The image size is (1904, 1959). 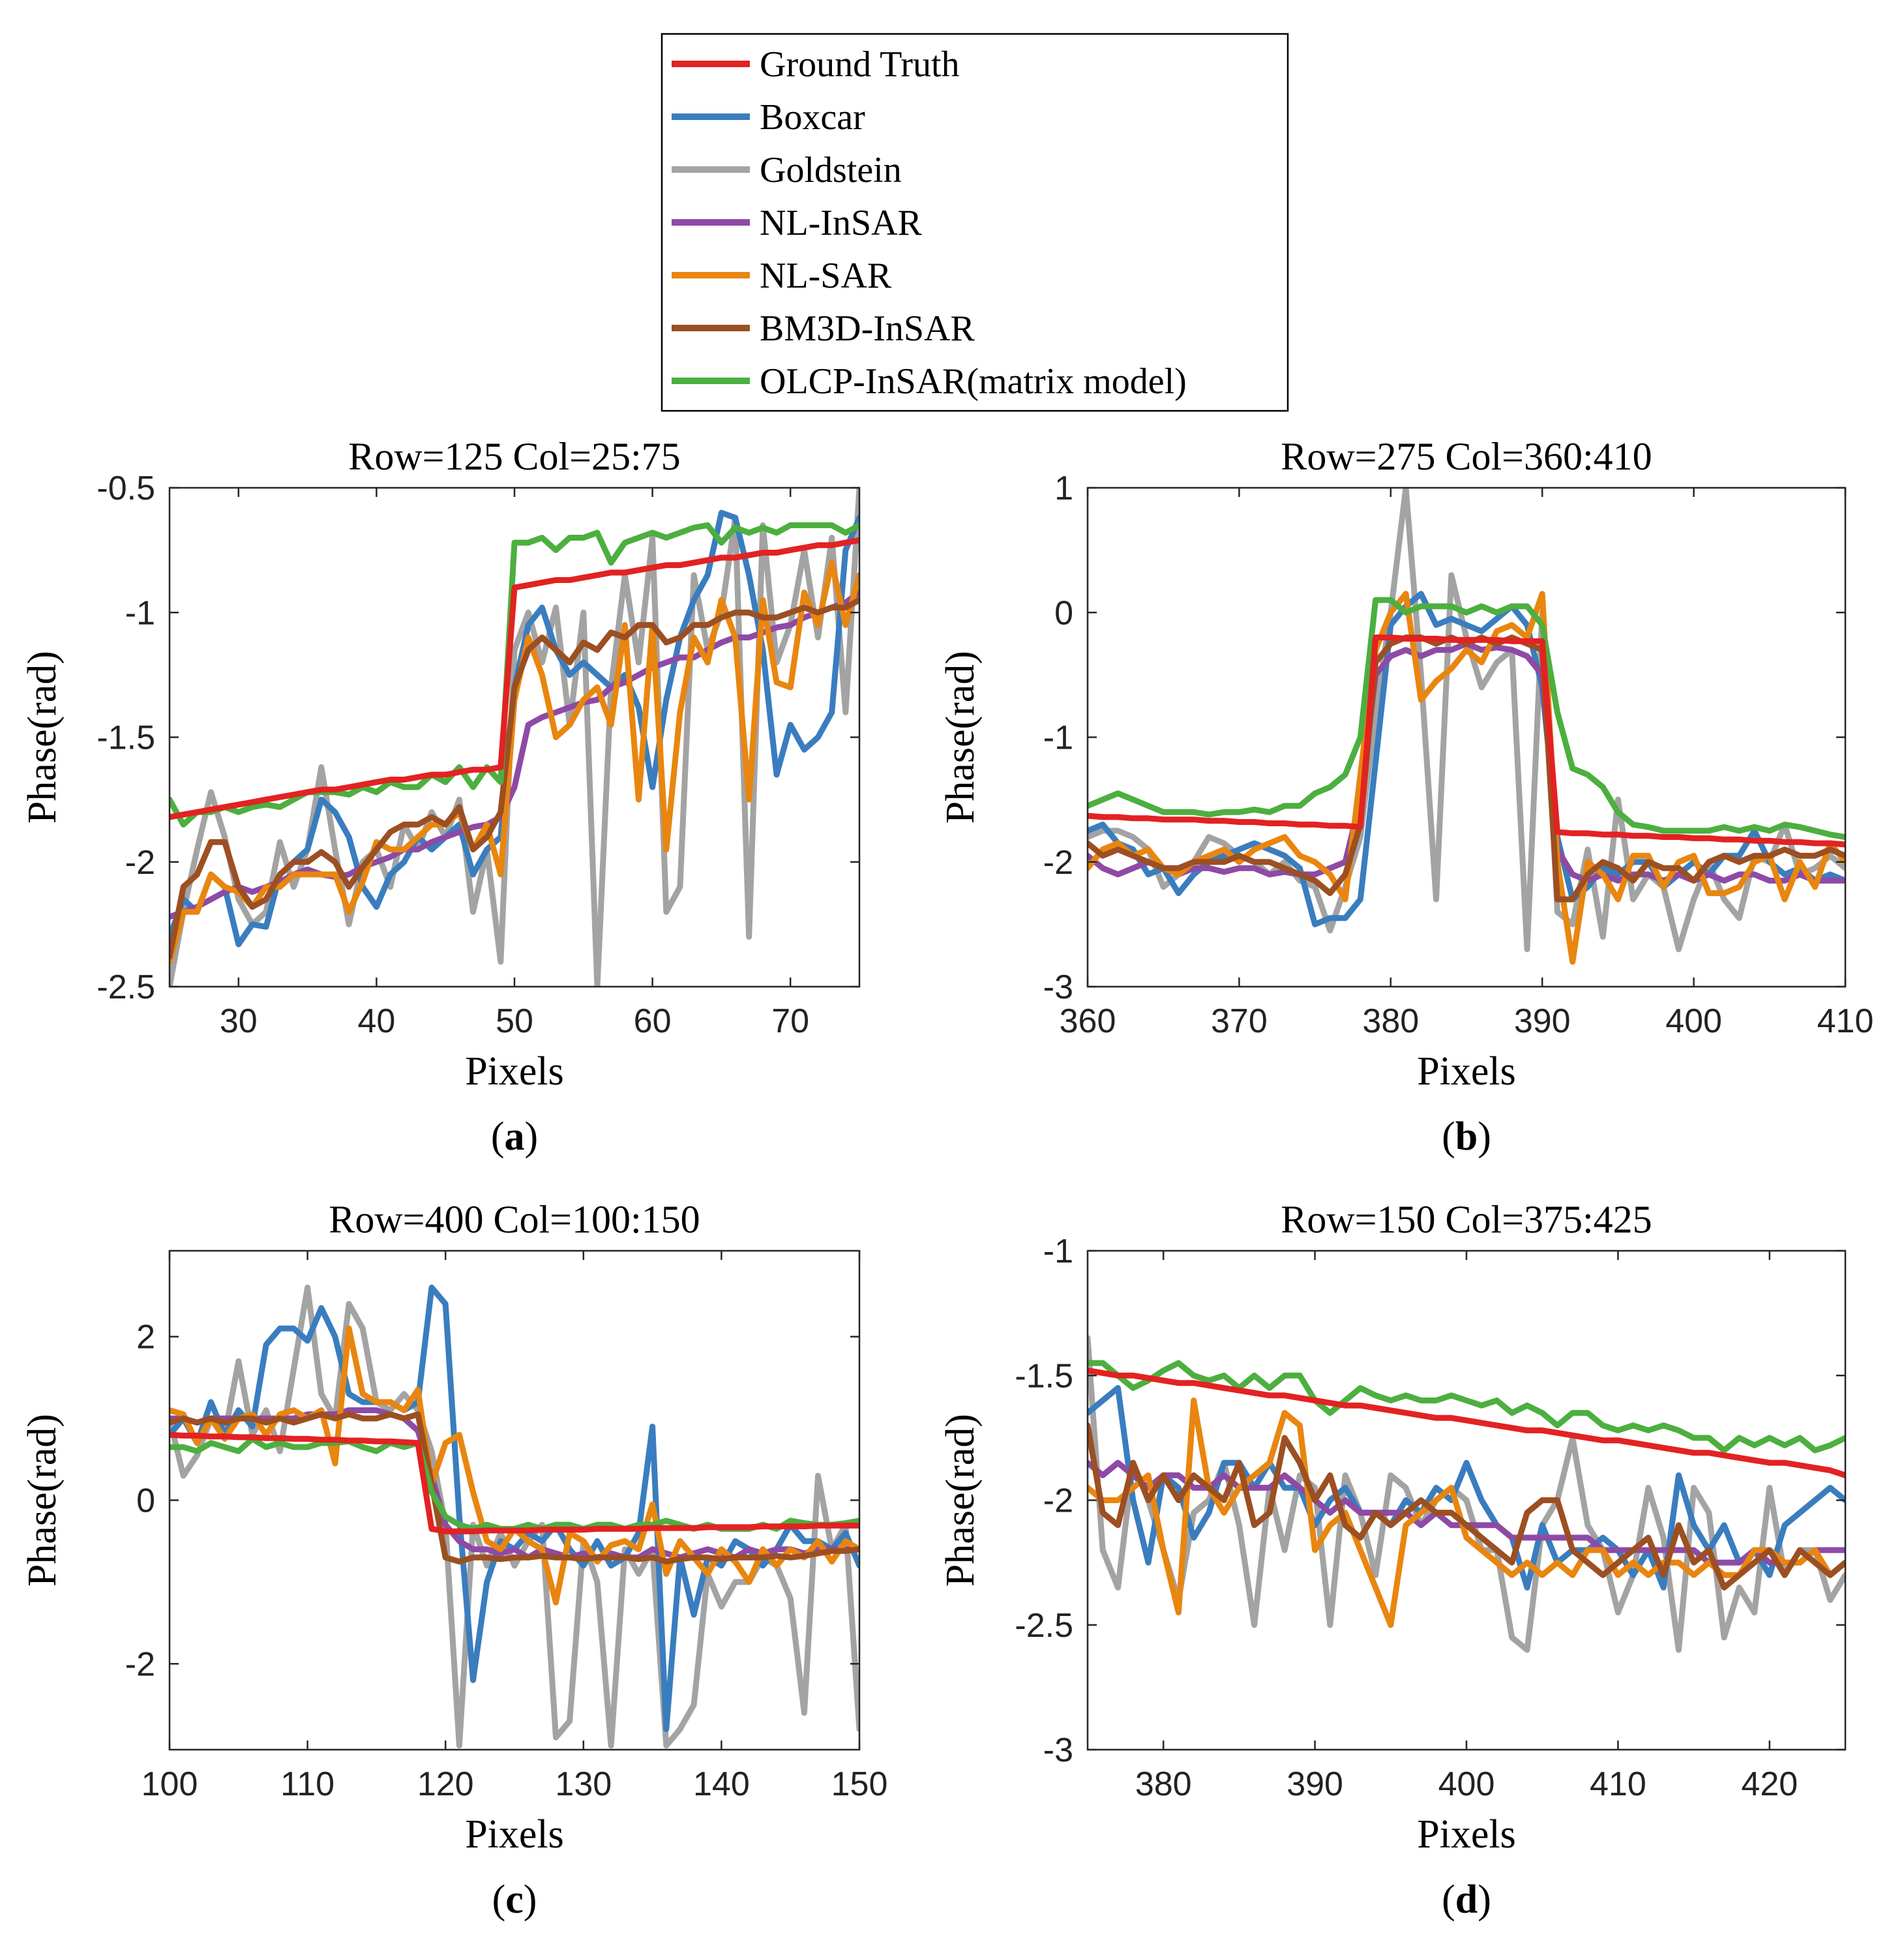 I want to click on legend-label: NL-SAR, so click(x=826, y=276).